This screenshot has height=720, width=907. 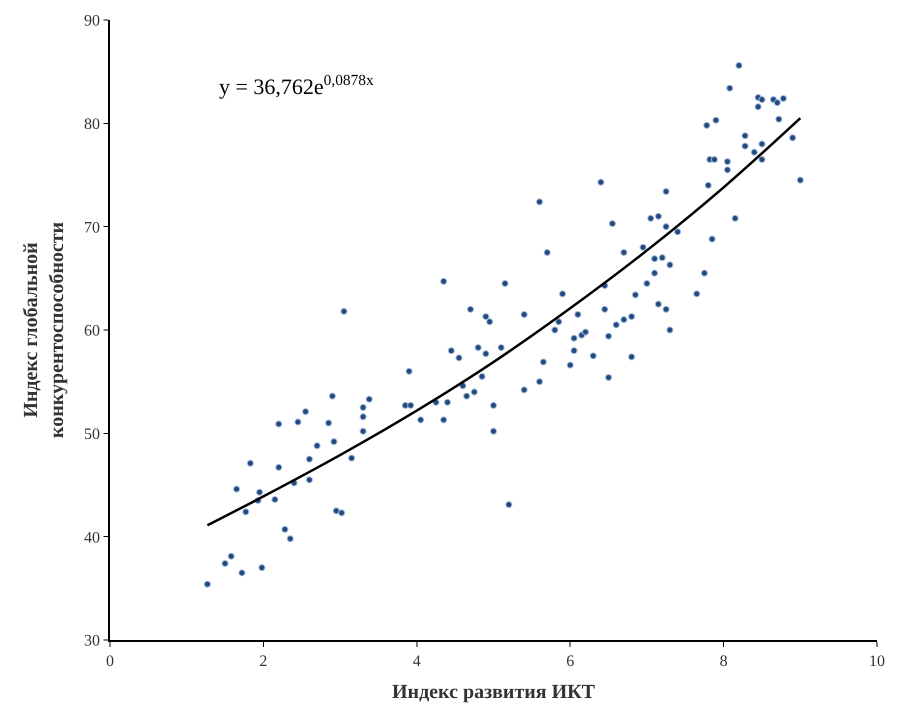 I want to click on x-tick-label: 0, so click(x=110, y=661).